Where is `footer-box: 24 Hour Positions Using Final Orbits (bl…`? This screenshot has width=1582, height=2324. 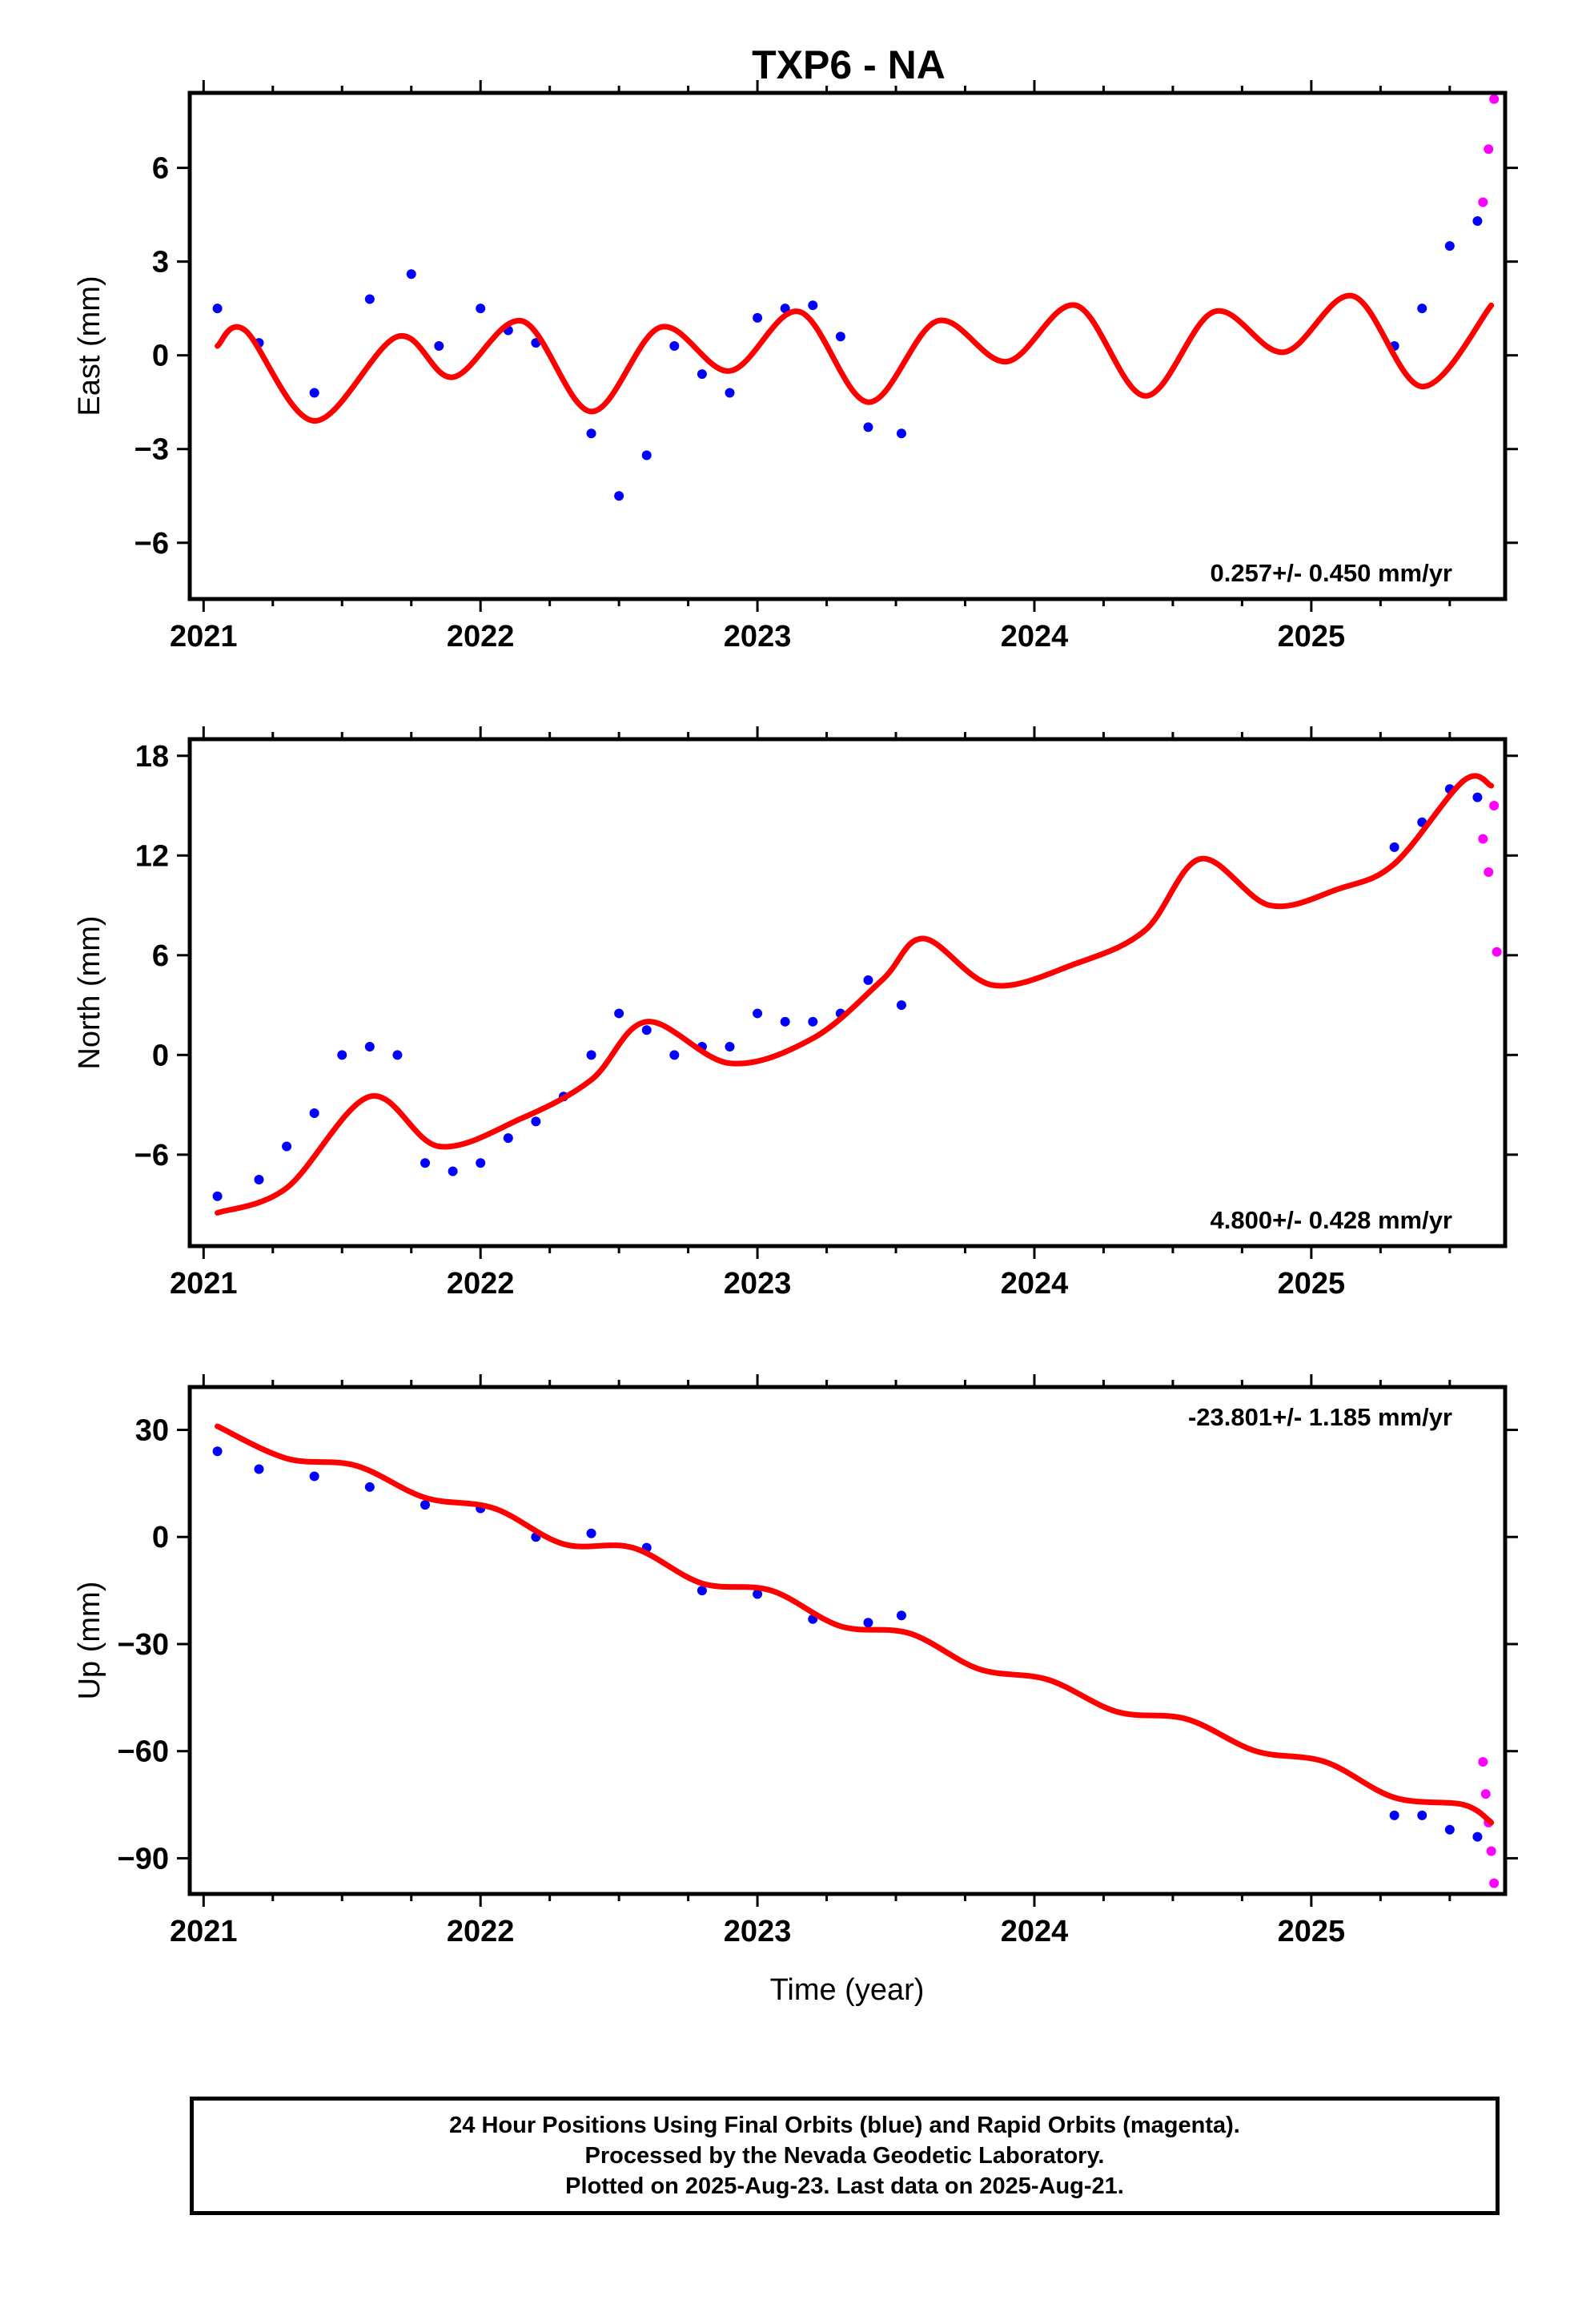
footer-box: 24 Hour Positions Using Final Orbits (bl… is located at coordinates (845, 2156).